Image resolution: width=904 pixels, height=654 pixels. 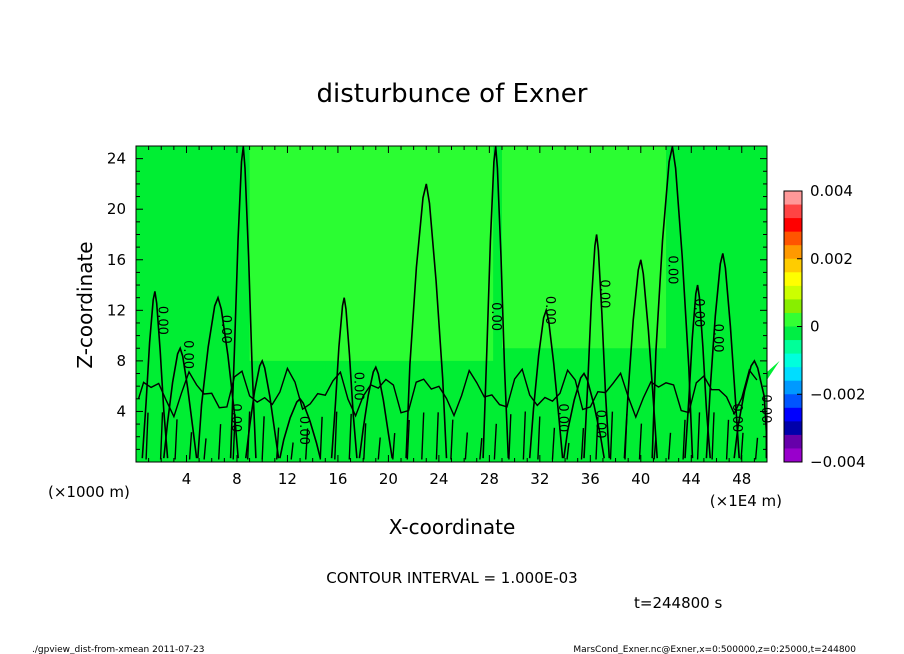 What do you see at coordinates (746, 501) in the screenshot?
I see `x-unit-right: (×1E4 m)` at bounding box center [746, 501].